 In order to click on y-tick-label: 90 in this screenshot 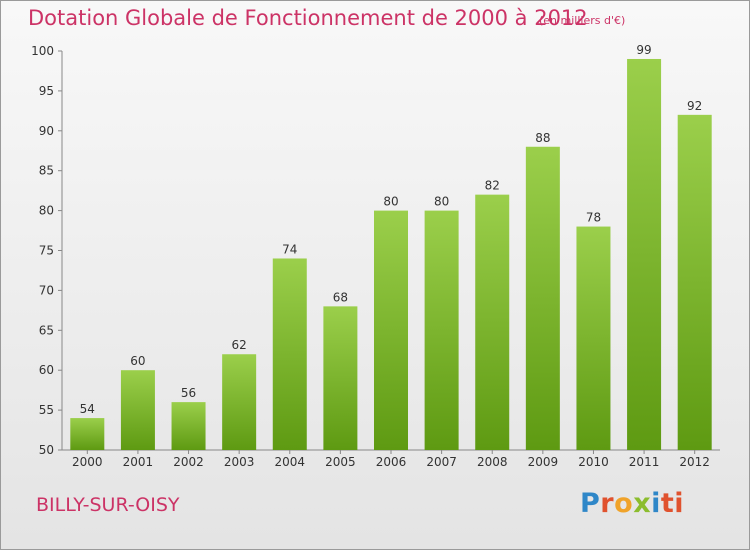, I will do `click(46, 131)`.